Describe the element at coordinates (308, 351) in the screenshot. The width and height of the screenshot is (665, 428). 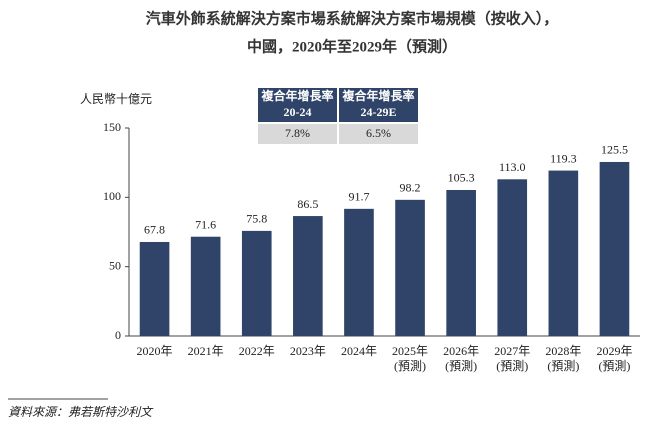
I see `x-tick-label: 2023年` at that location.